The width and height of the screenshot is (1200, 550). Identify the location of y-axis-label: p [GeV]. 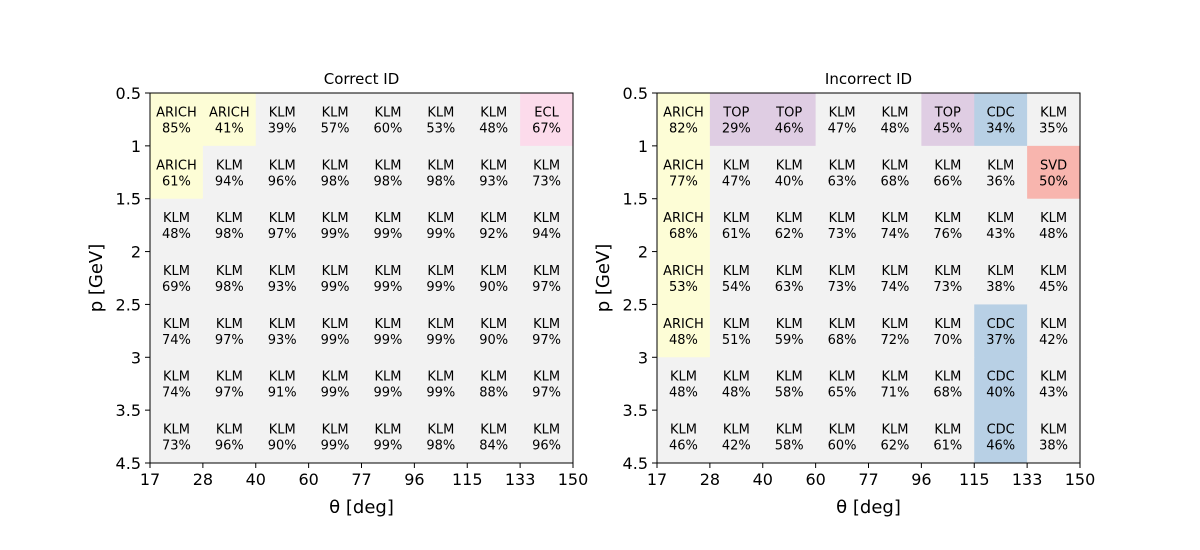
(603, 278).